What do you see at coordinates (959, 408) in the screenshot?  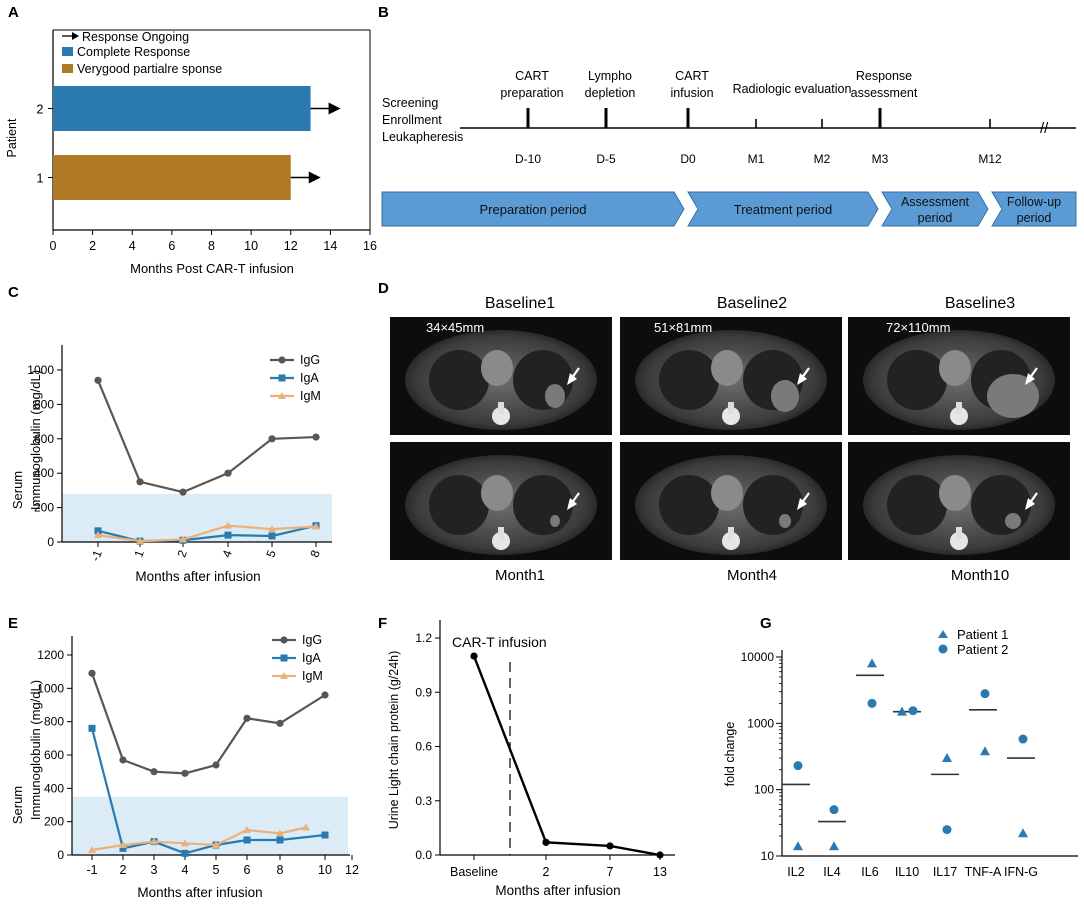 I see `ct-spine-process` at bounding box center [959, 408].